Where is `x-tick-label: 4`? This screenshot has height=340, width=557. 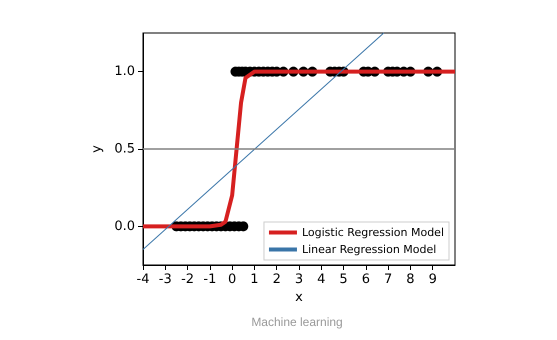
x-tick-label: 4 is located at coordinates (321, 279).